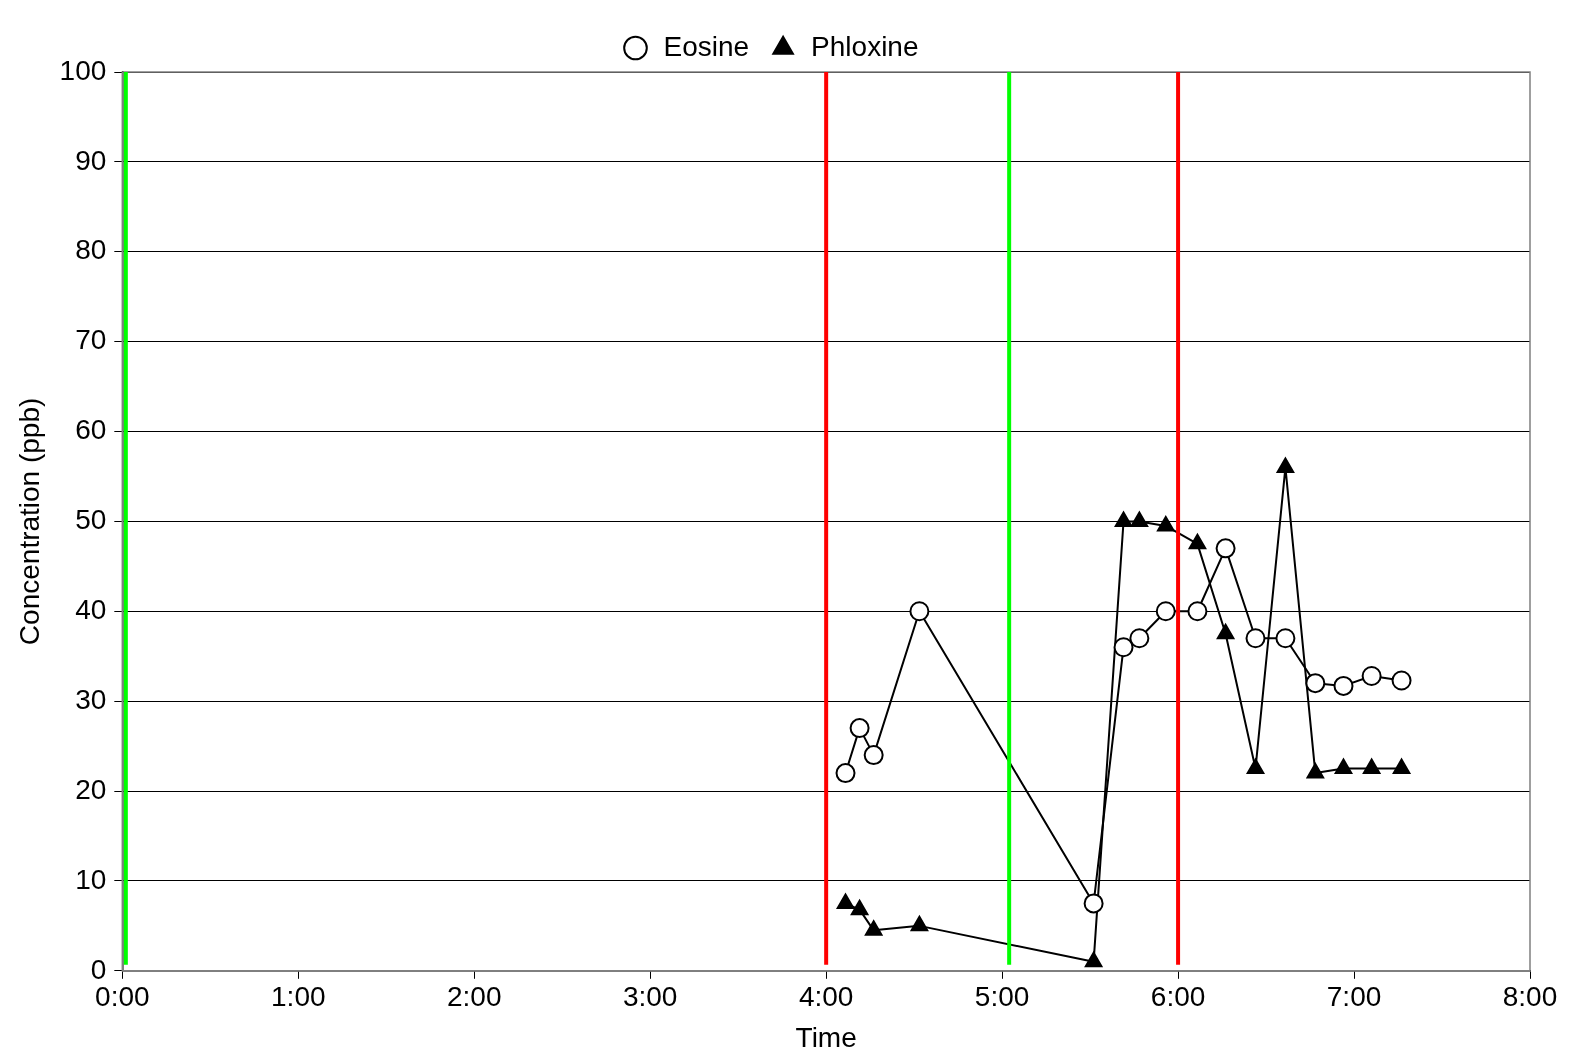  What do you see at coordinates (706, 46) in the screenshot?
I see `legend-label: Eosine` at bounding box center [706, 46].